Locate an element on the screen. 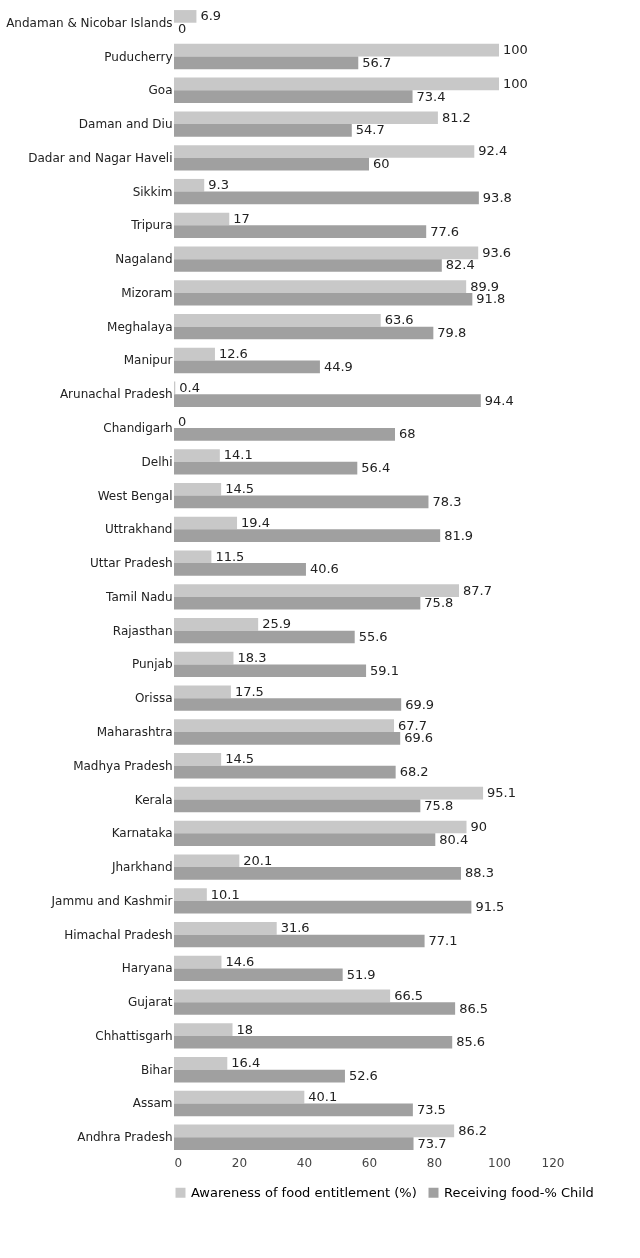 This screenshot has height=1258, width=640. data-label: 77.1 is located at coordinates (443, 940).